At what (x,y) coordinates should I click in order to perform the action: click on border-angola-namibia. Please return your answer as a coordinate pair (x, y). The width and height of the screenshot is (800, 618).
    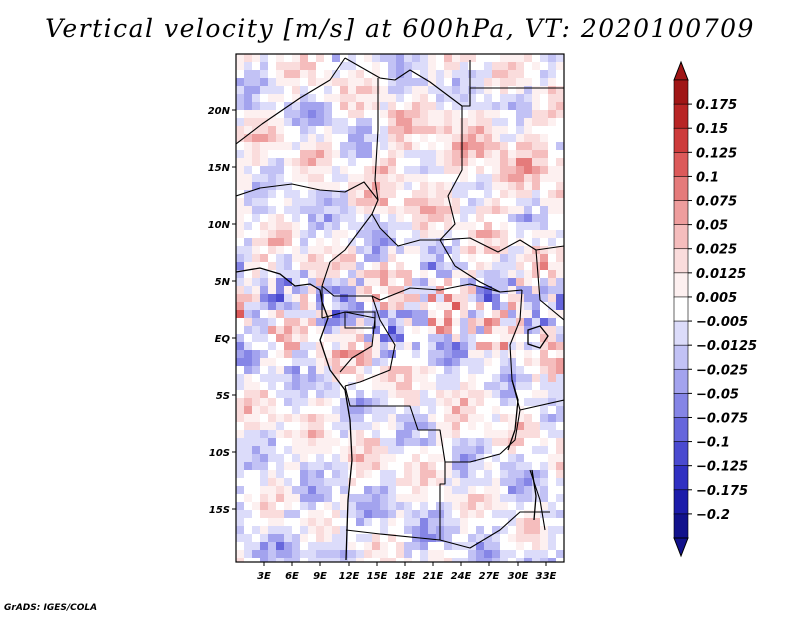
    Looking at the image, I should click on (393, 535).